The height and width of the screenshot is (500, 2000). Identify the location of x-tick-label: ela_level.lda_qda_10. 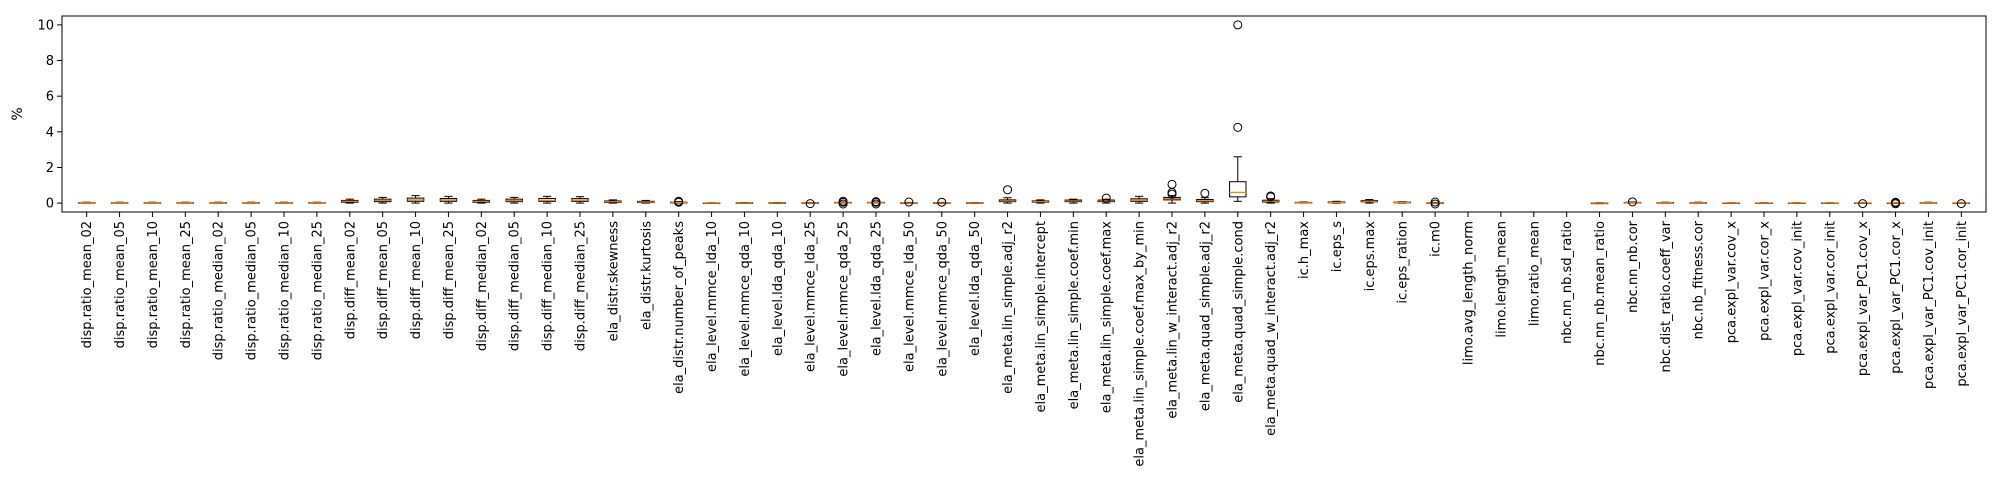
(778, 288).